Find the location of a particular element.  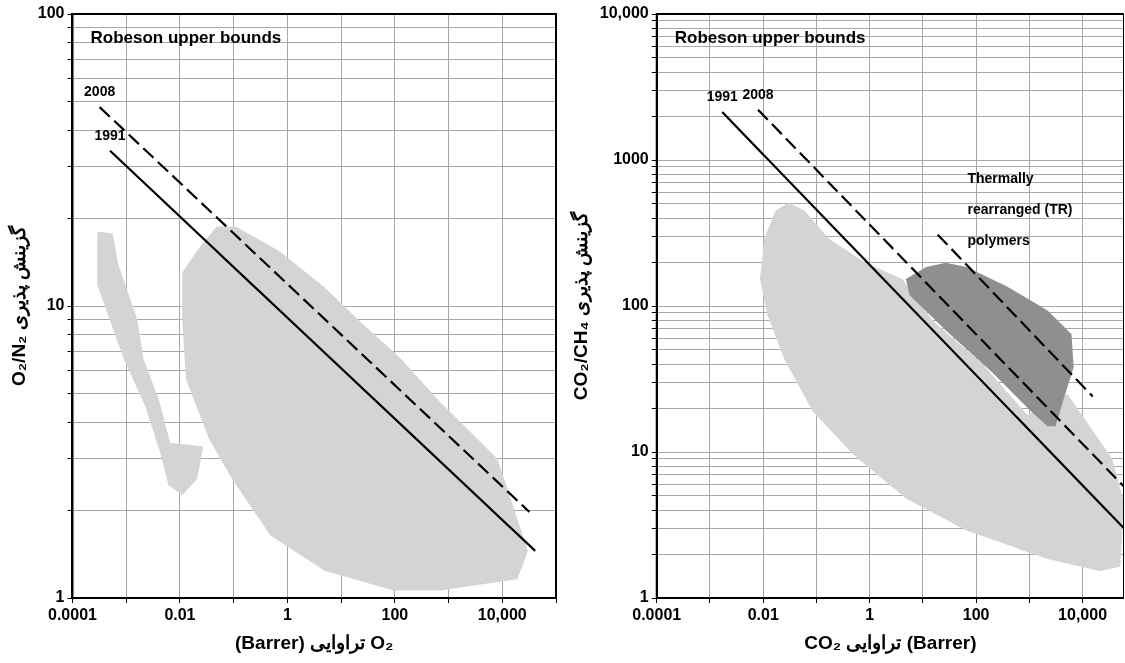

annotation: Thermally rearranged (TR) polymers is located at coordinates (1020, 208).